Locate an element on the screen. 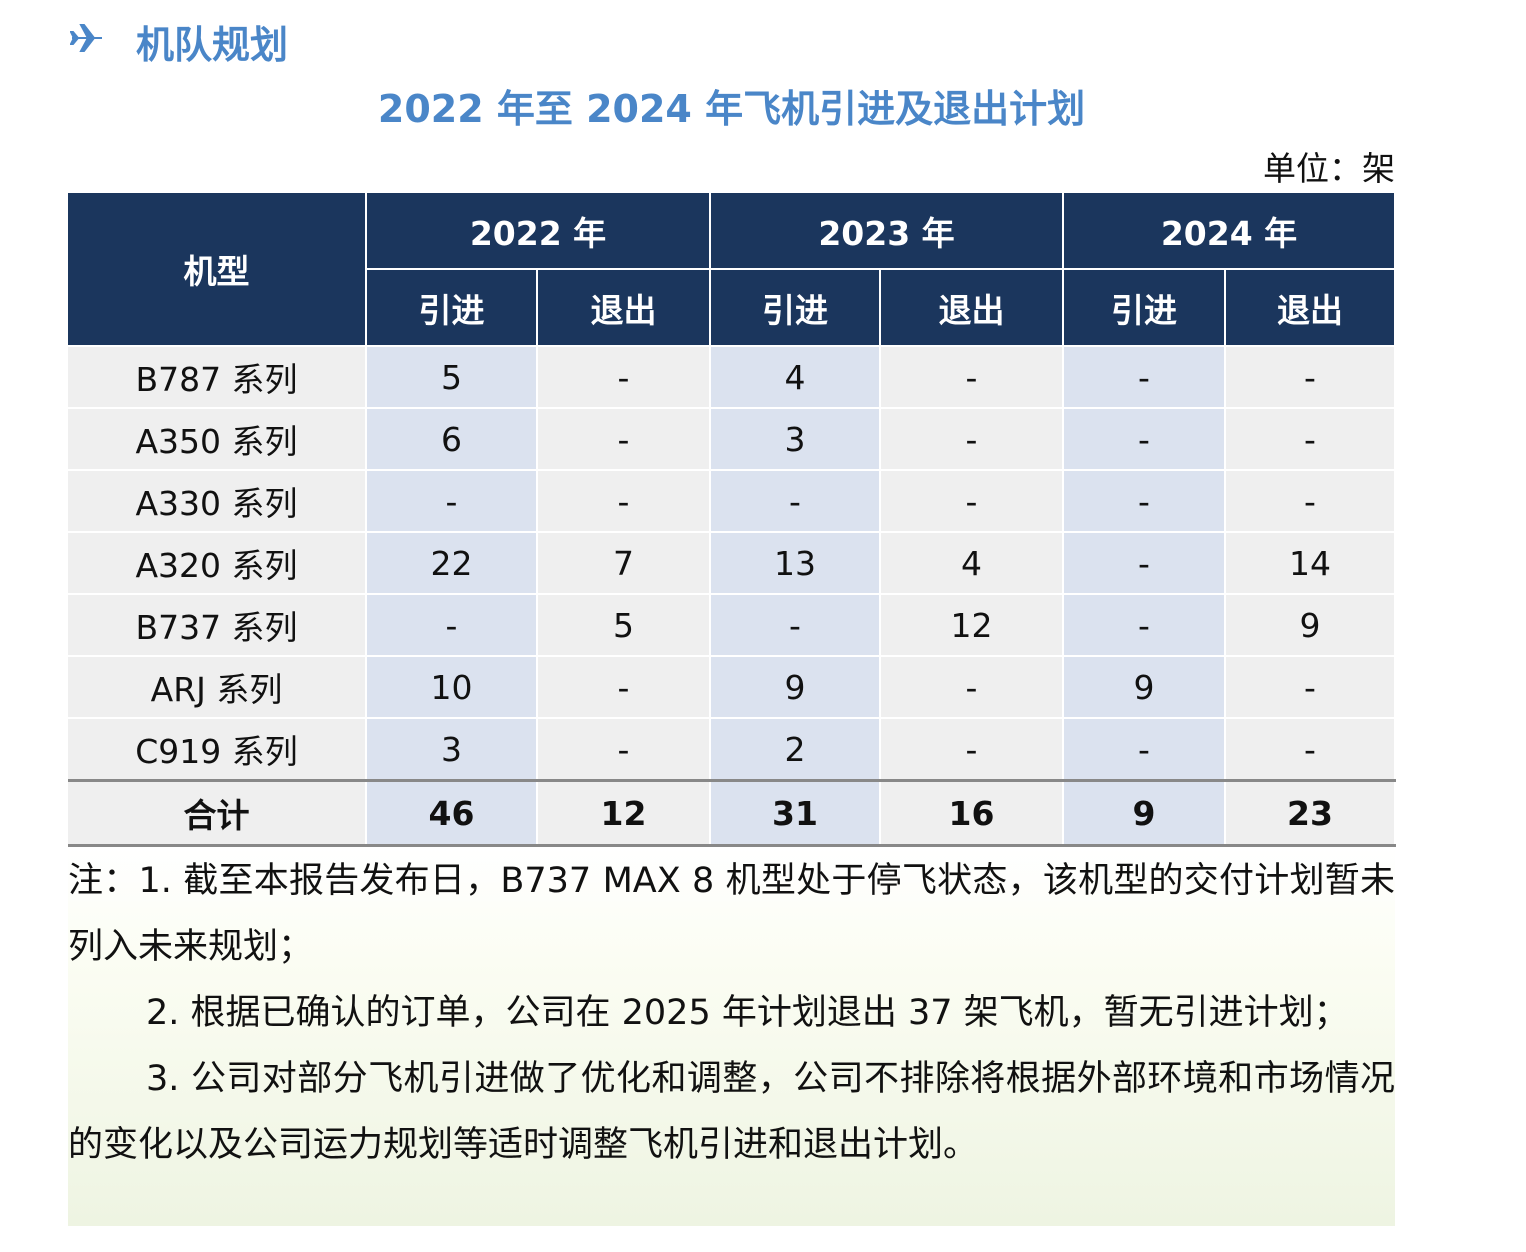 The height and width of the screenshot is (1252, 1526). header-row: 引进 退出 引进 退出 引进 退出 is located at coordinates (732, 308).